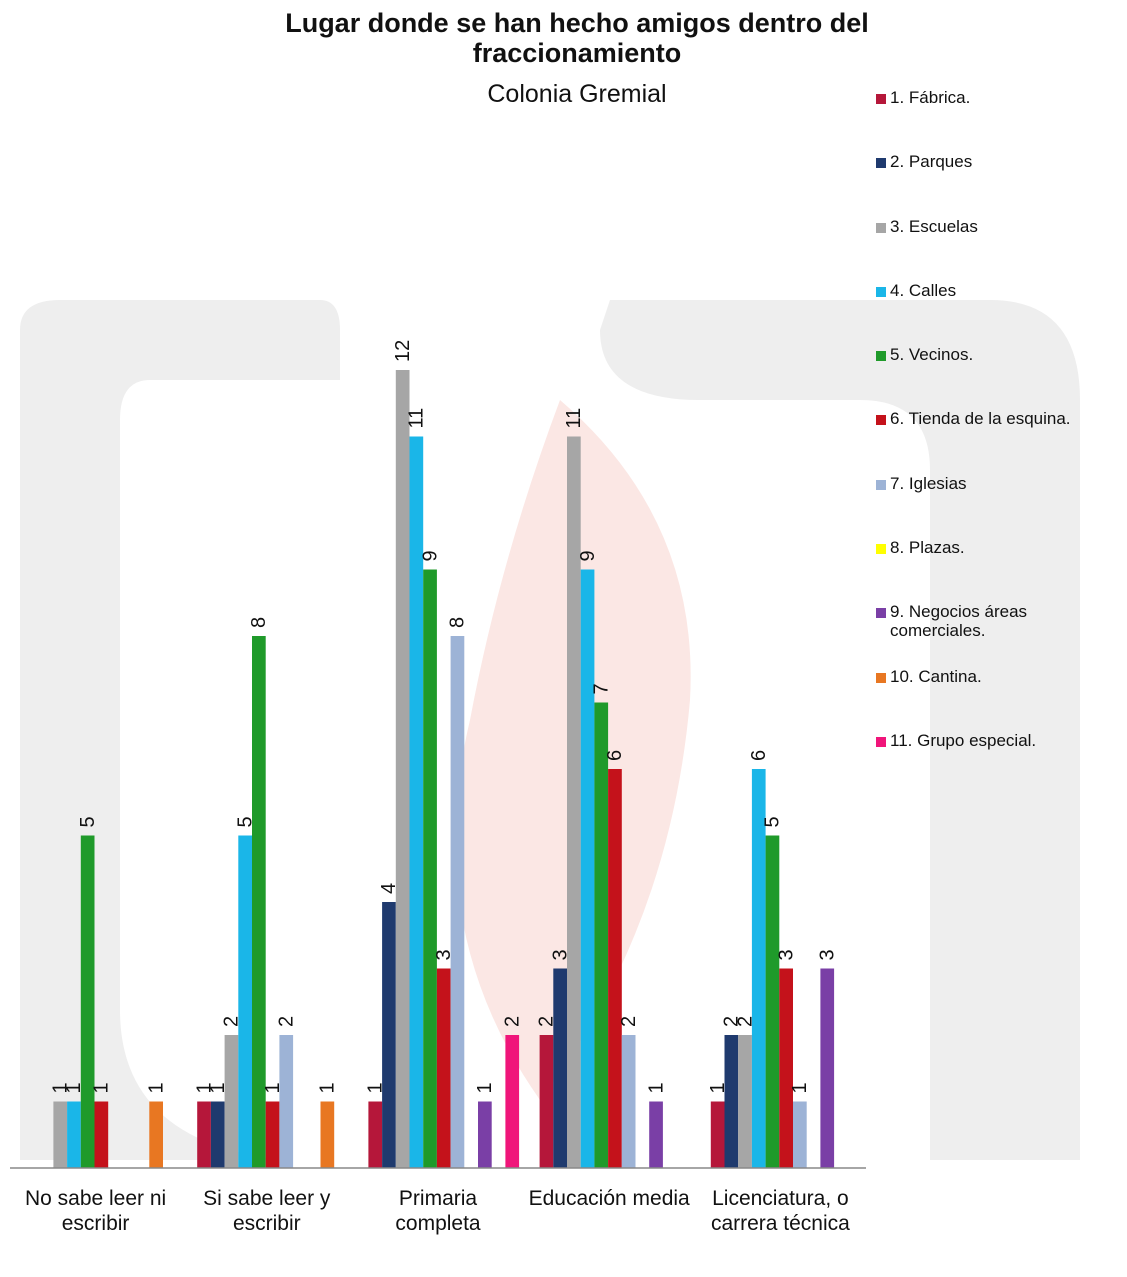  What do you see at coordinates (931, 162) in the screenshot?
I see `legend-label: 2. Parques` at bounding box center [931, 162].